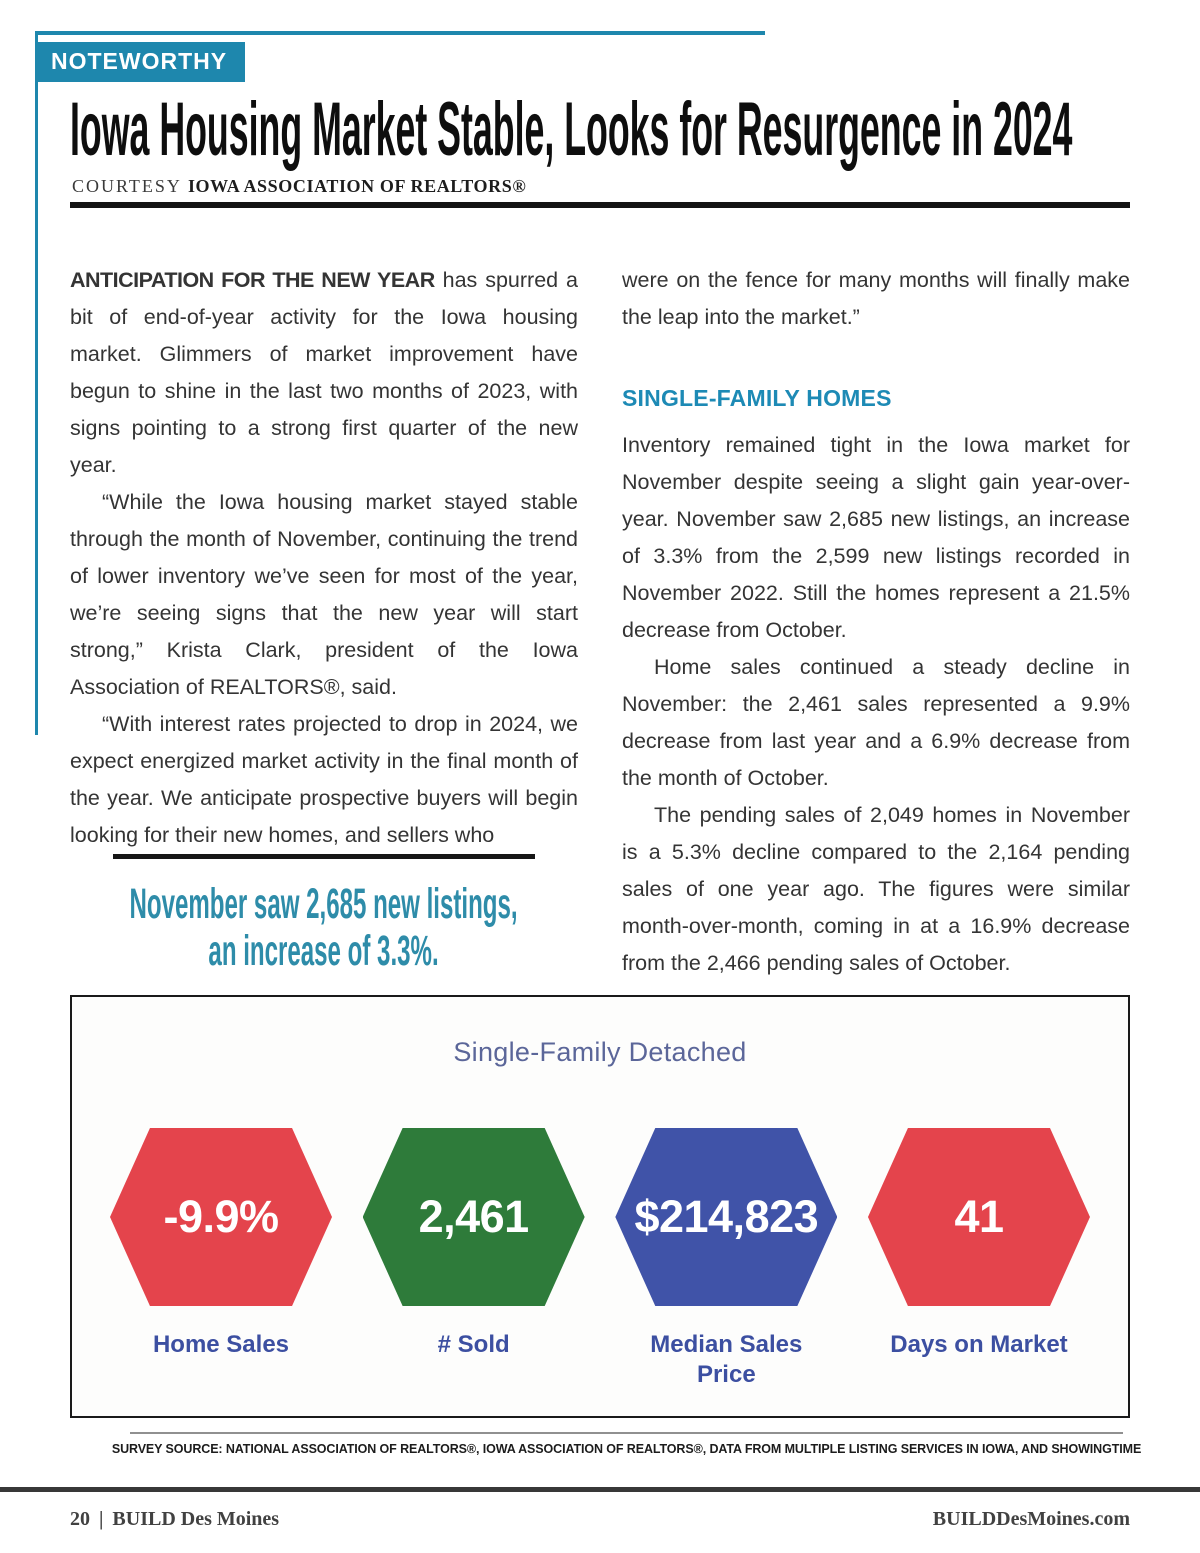  Describe the element at coordinates (1031, 1519) in the screenshot. I see `footer-website: BUILDDesMoines.com` at that location.